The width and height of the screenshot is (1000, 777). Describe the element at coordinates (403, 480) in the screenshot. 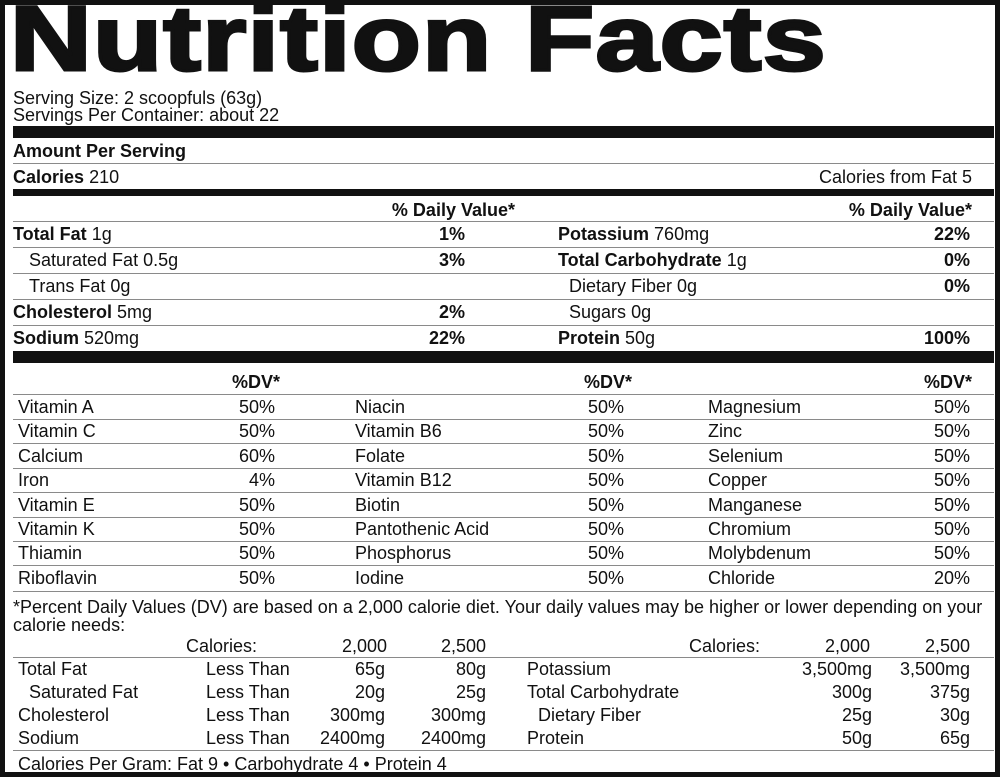

I see `vitamin-name: Vitamin B12` at that location.